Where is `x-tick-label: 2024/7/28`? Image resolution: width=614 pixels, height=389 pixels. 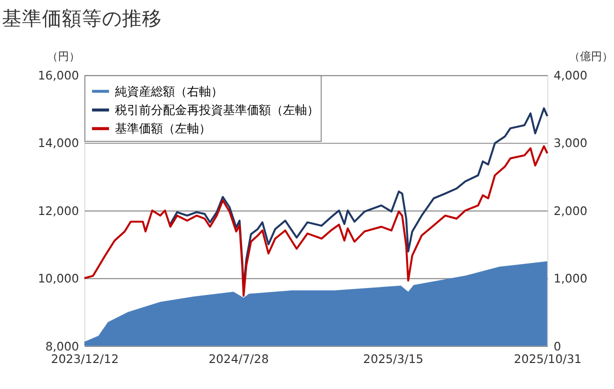
x-tick-label: 2024/7/28 is located at coordinates (238, 359).